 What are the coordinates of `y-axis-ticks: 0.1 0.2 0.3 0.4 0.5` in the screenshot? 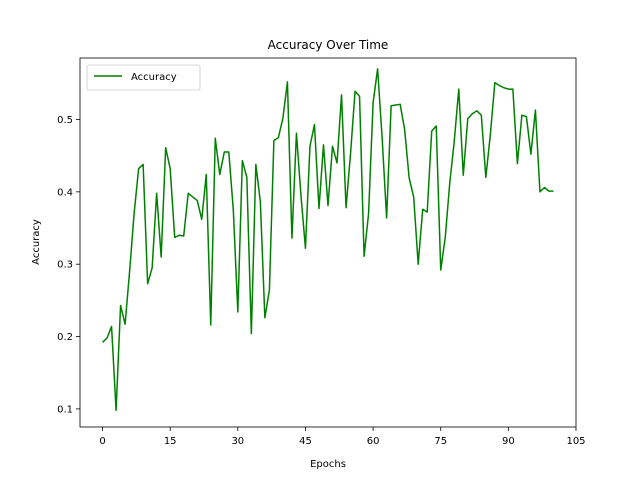 It's located at (68, 265).